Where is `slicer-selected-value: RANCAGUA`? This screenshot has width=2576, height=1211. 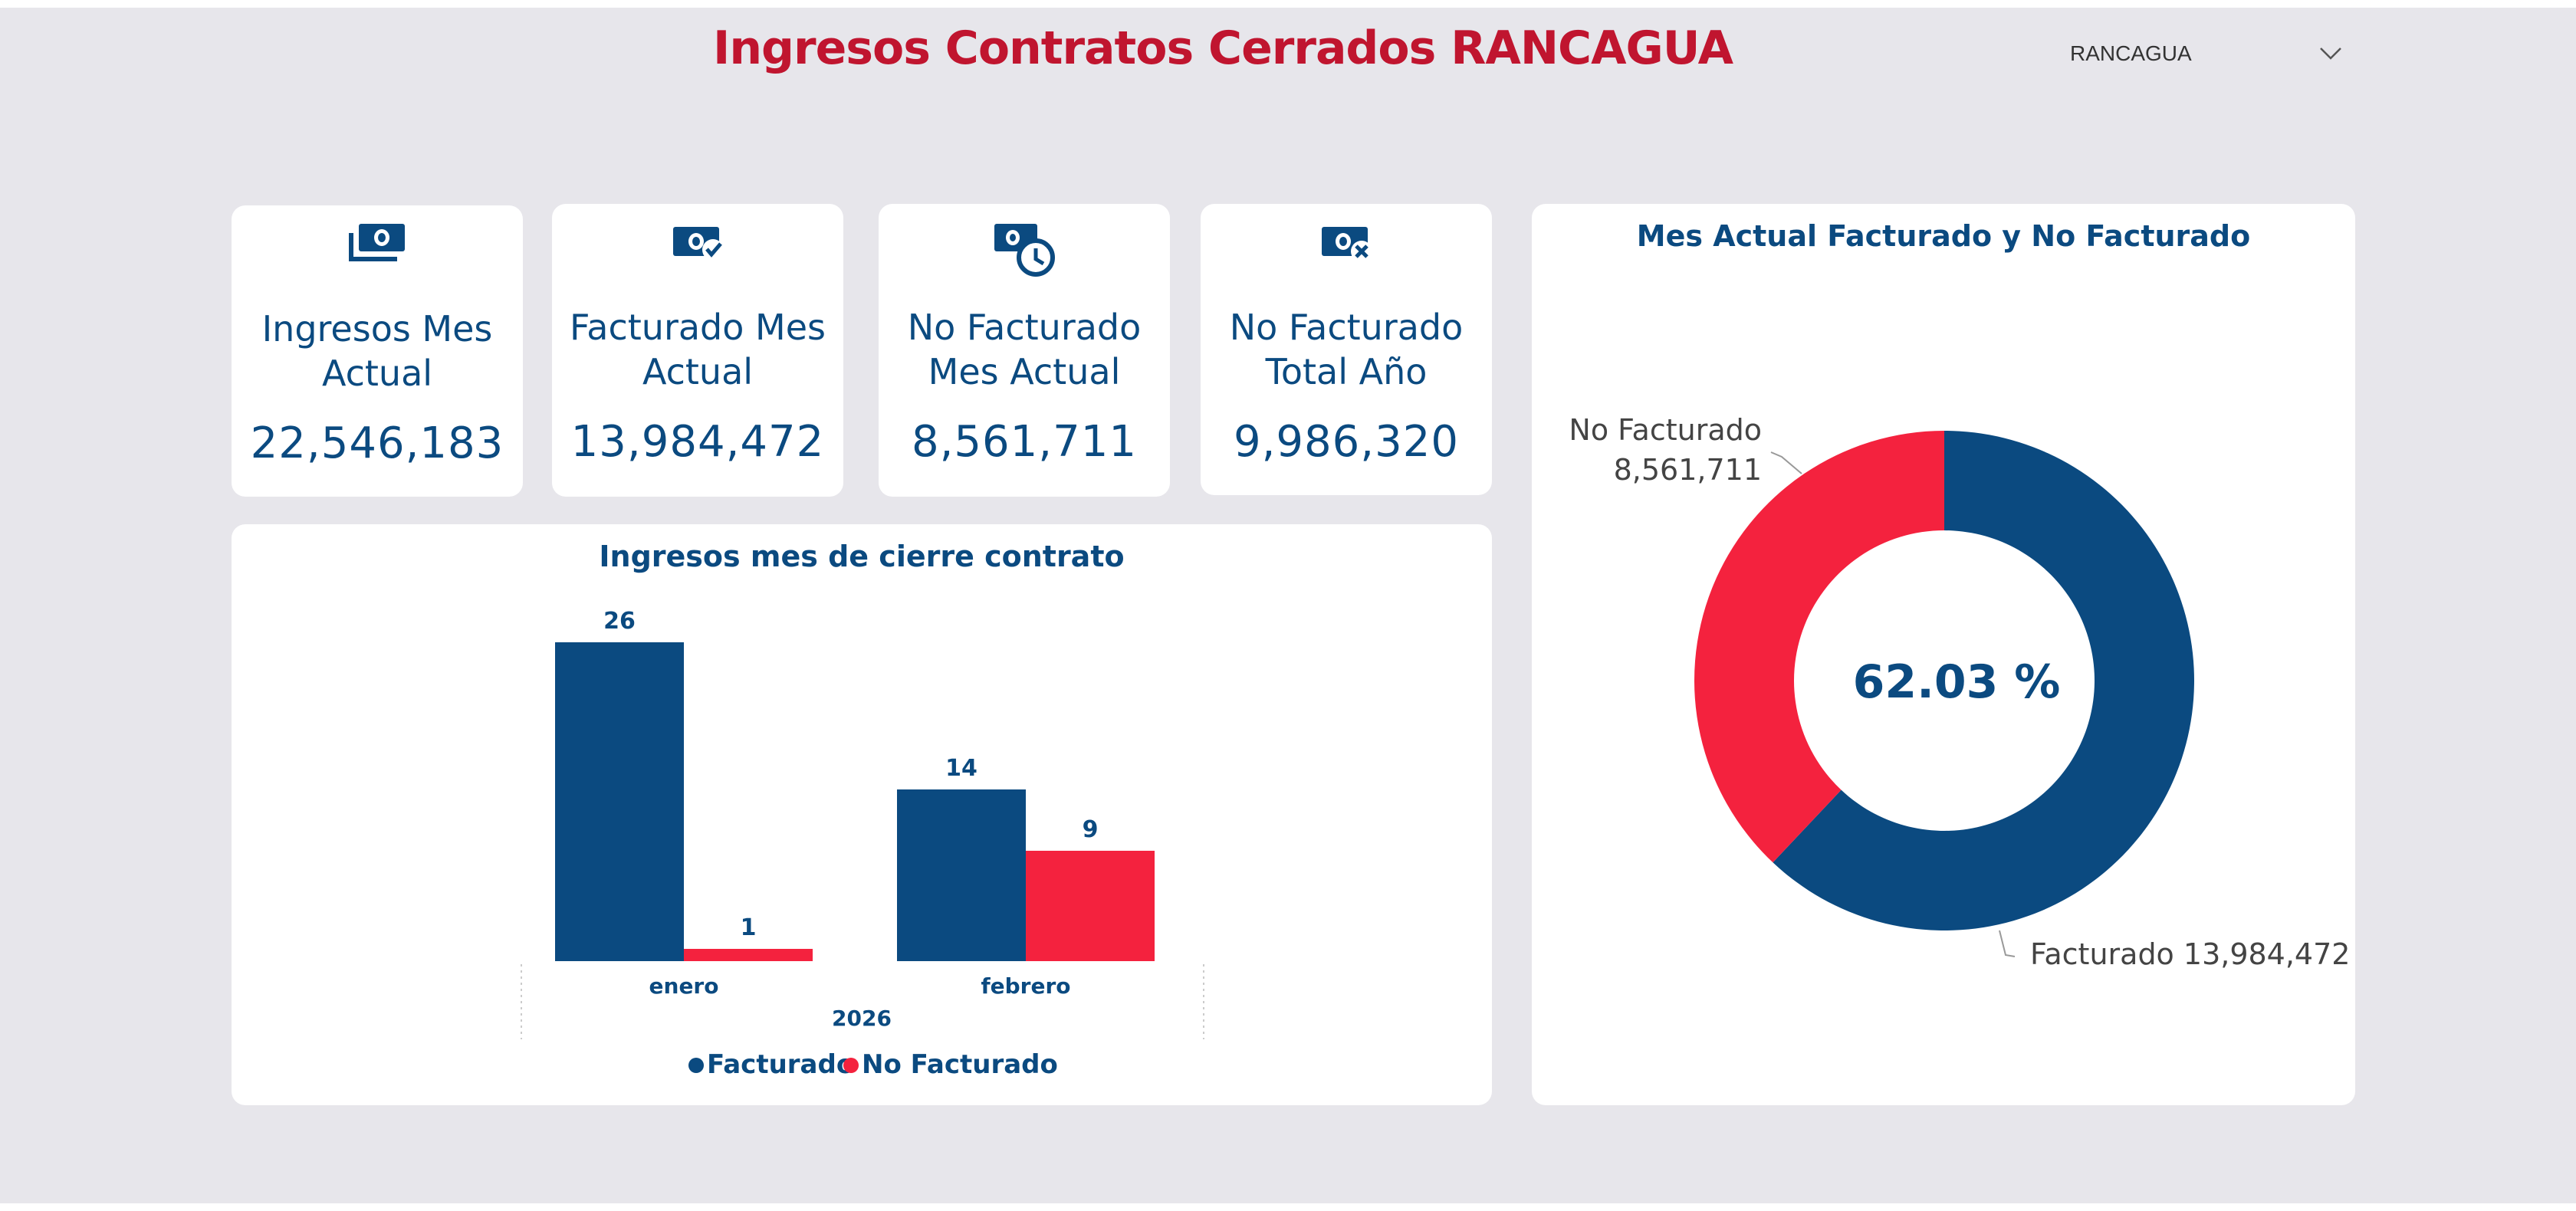
slicer-selected-value: RANCAGUA is located at coordinates (2131, 53).